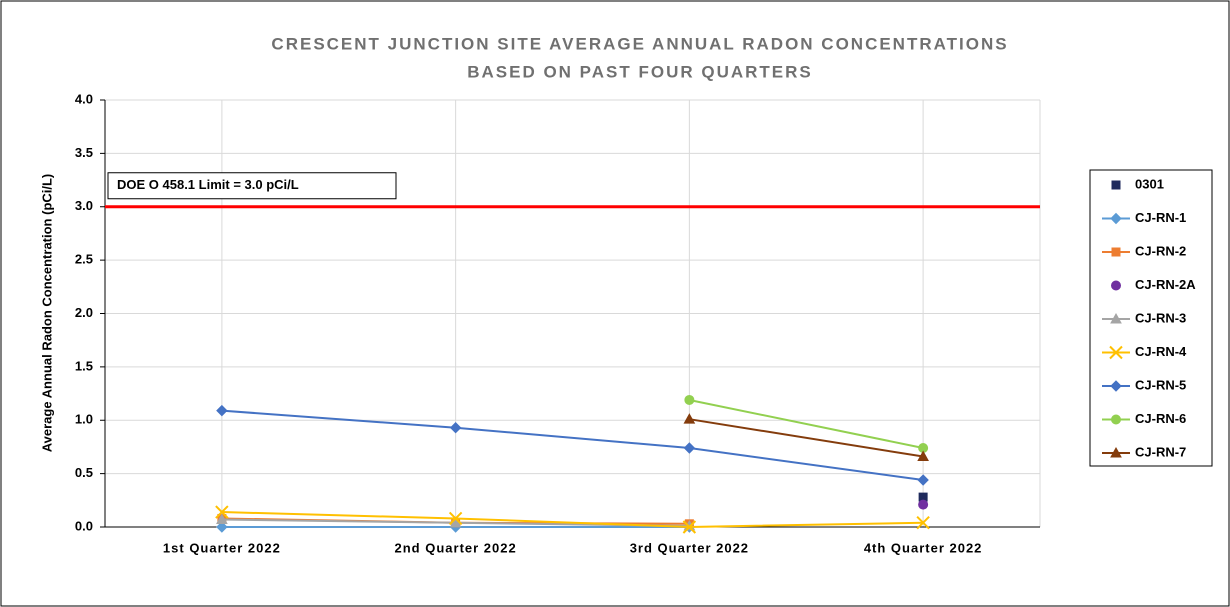 The height and width of the screenshot is (607, 1230). I want to click on legend-label: CJ-RN-5, so click(1160, 384).